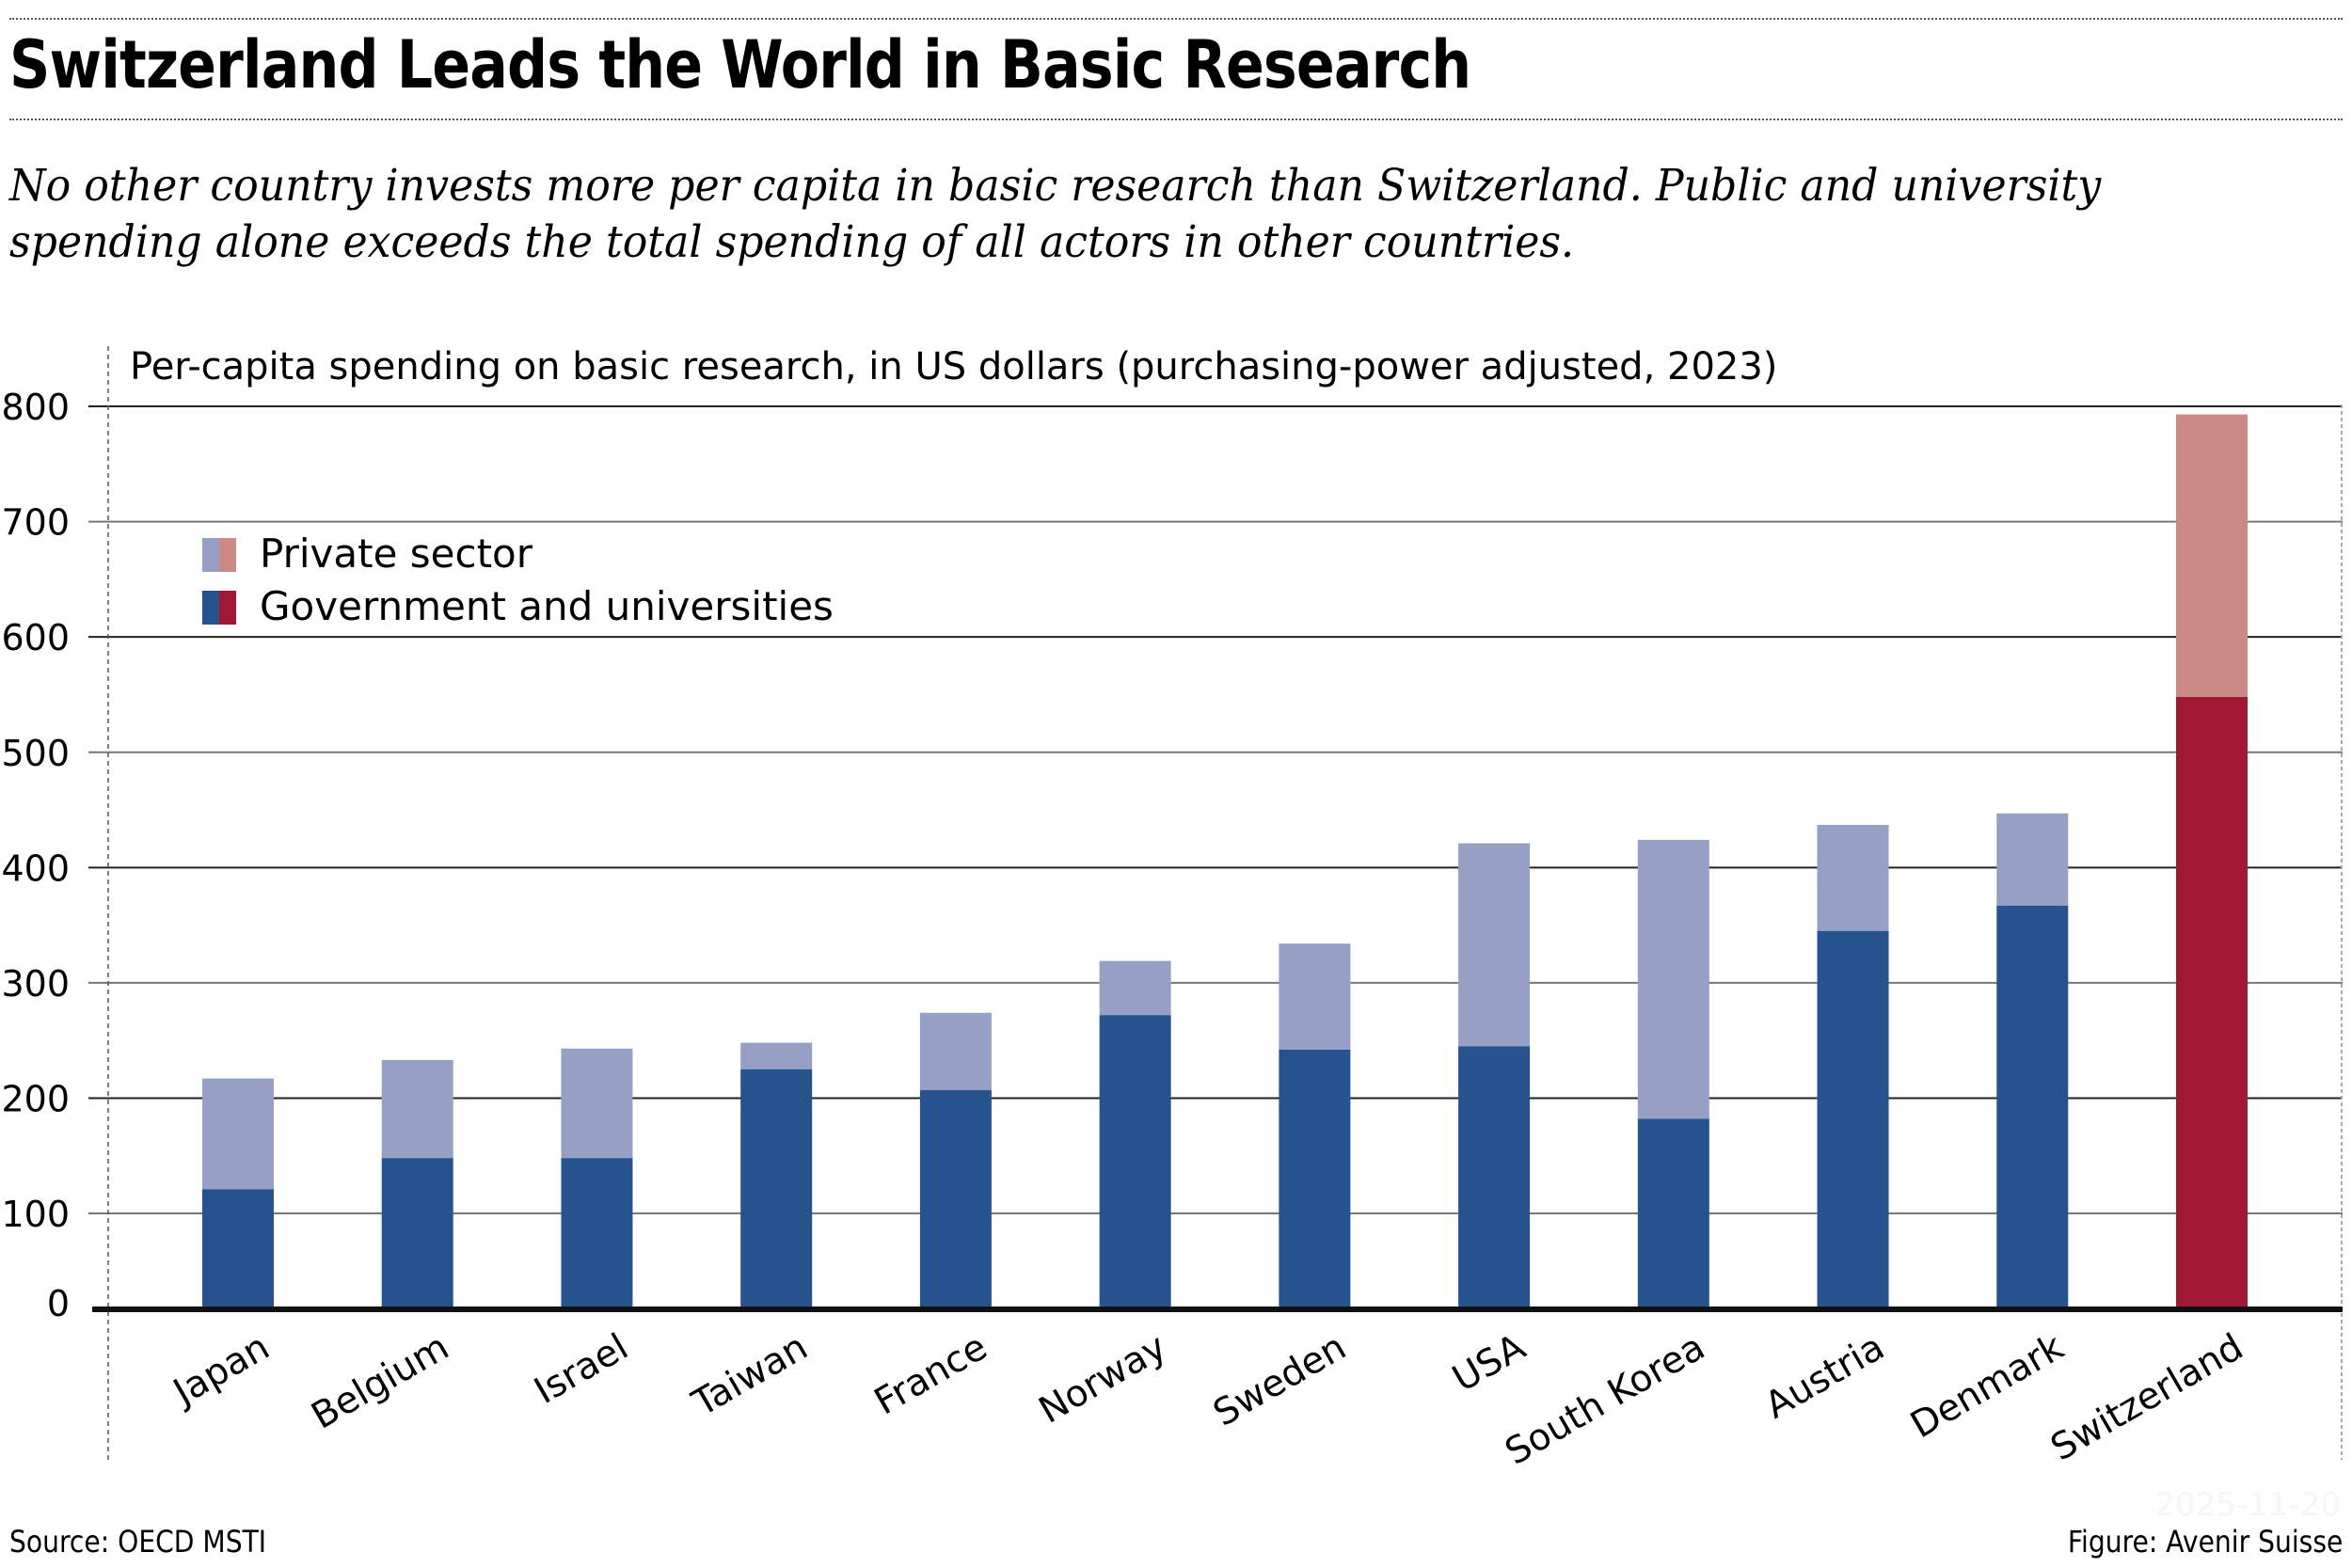 Image resolution: width=2352 pixels, height=1568 pixels. What do you see at coordinates (1103, 1379) in the screenshot?
I see `x-tick-label: Norway` at bounding box center [1103, 1379].